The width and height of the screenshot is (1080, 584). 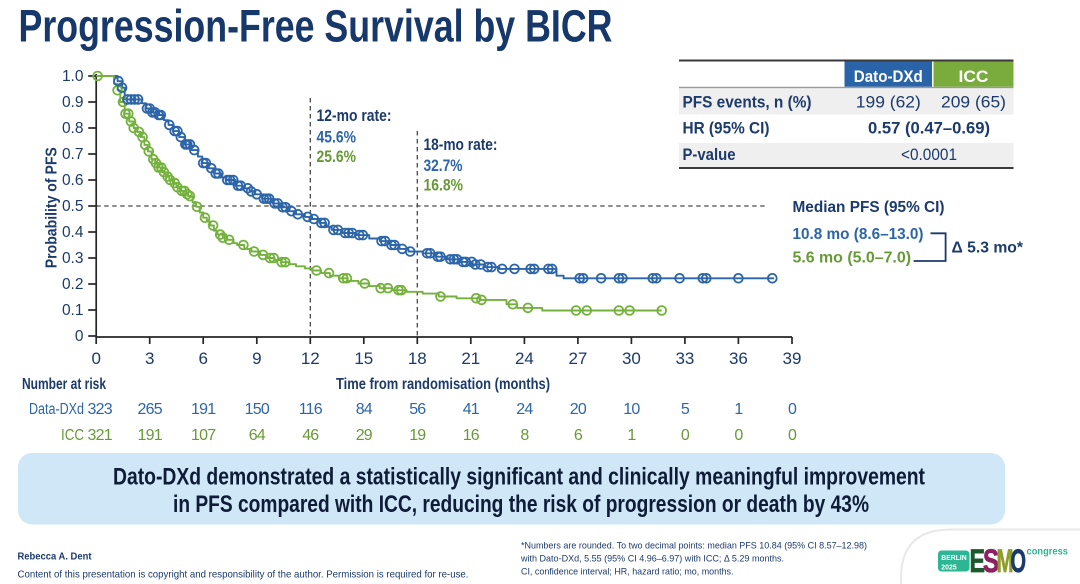 I want to click on svg-text: 0.4, so click(x=73, y=232).